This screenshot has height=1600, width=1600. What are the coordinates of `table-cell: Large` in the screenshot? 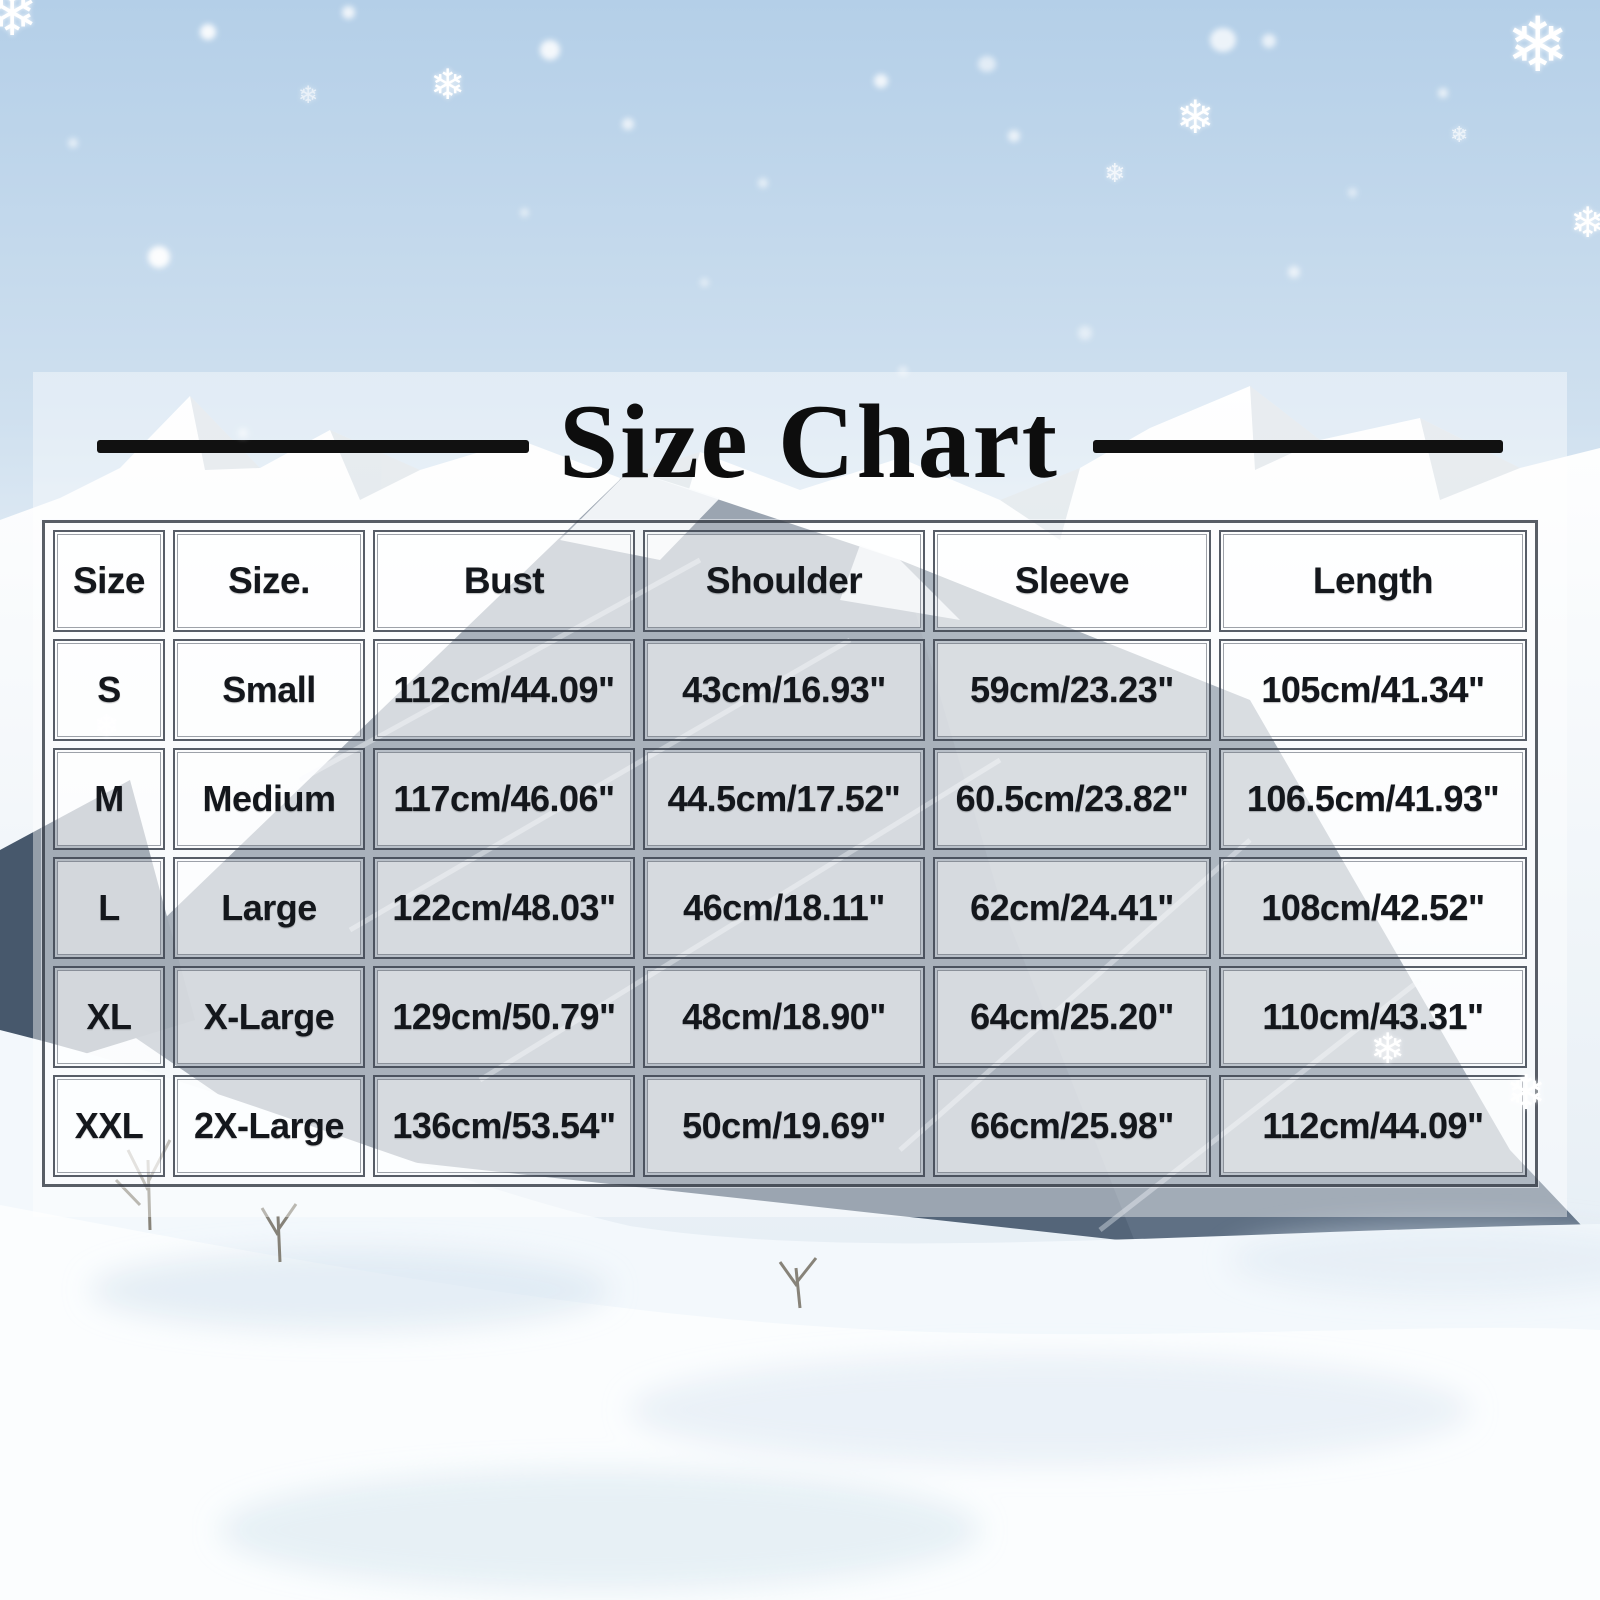 It's located at (269, 908).